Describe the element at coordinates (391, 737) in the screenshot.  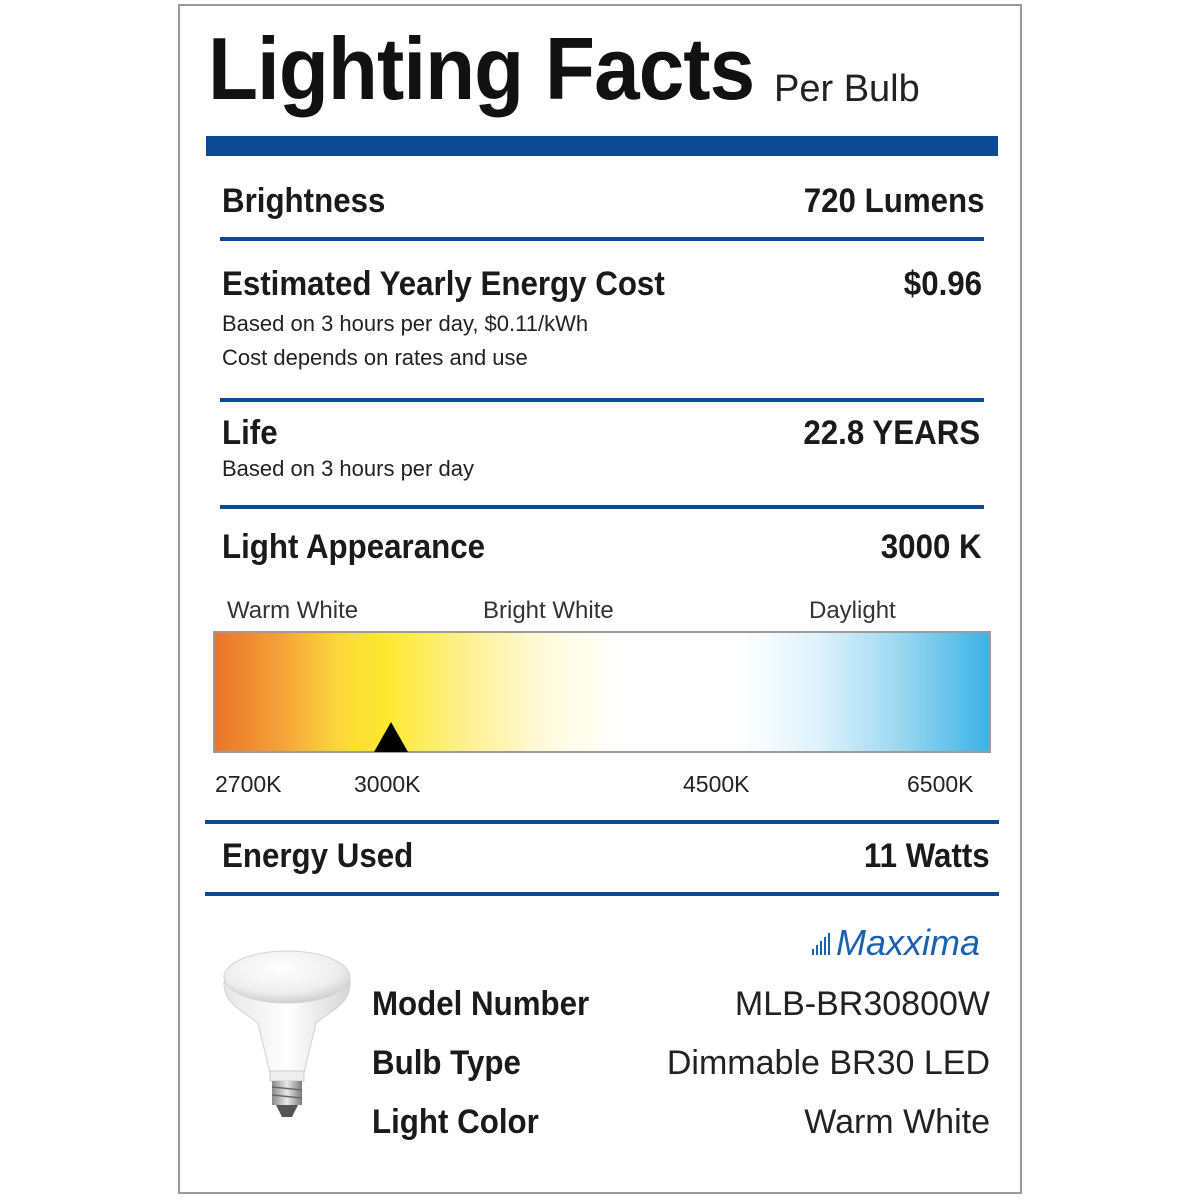
I see `temperature-marker` at that location.